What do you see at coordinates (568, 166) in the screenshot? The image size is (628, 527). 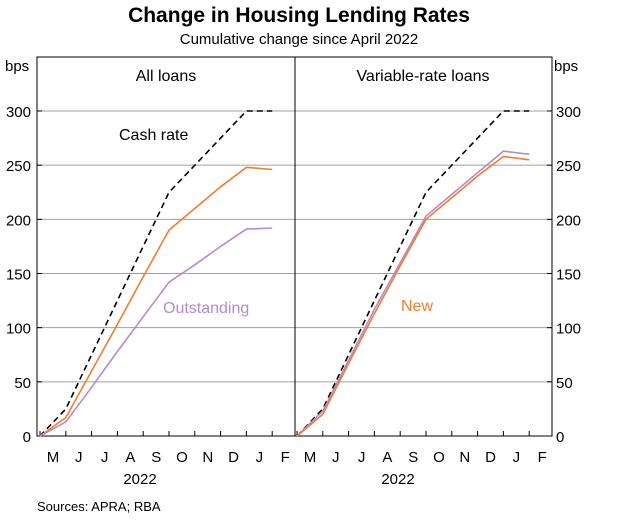 I see `y-tick-label-right: 250` at bounding box center [568, 166].